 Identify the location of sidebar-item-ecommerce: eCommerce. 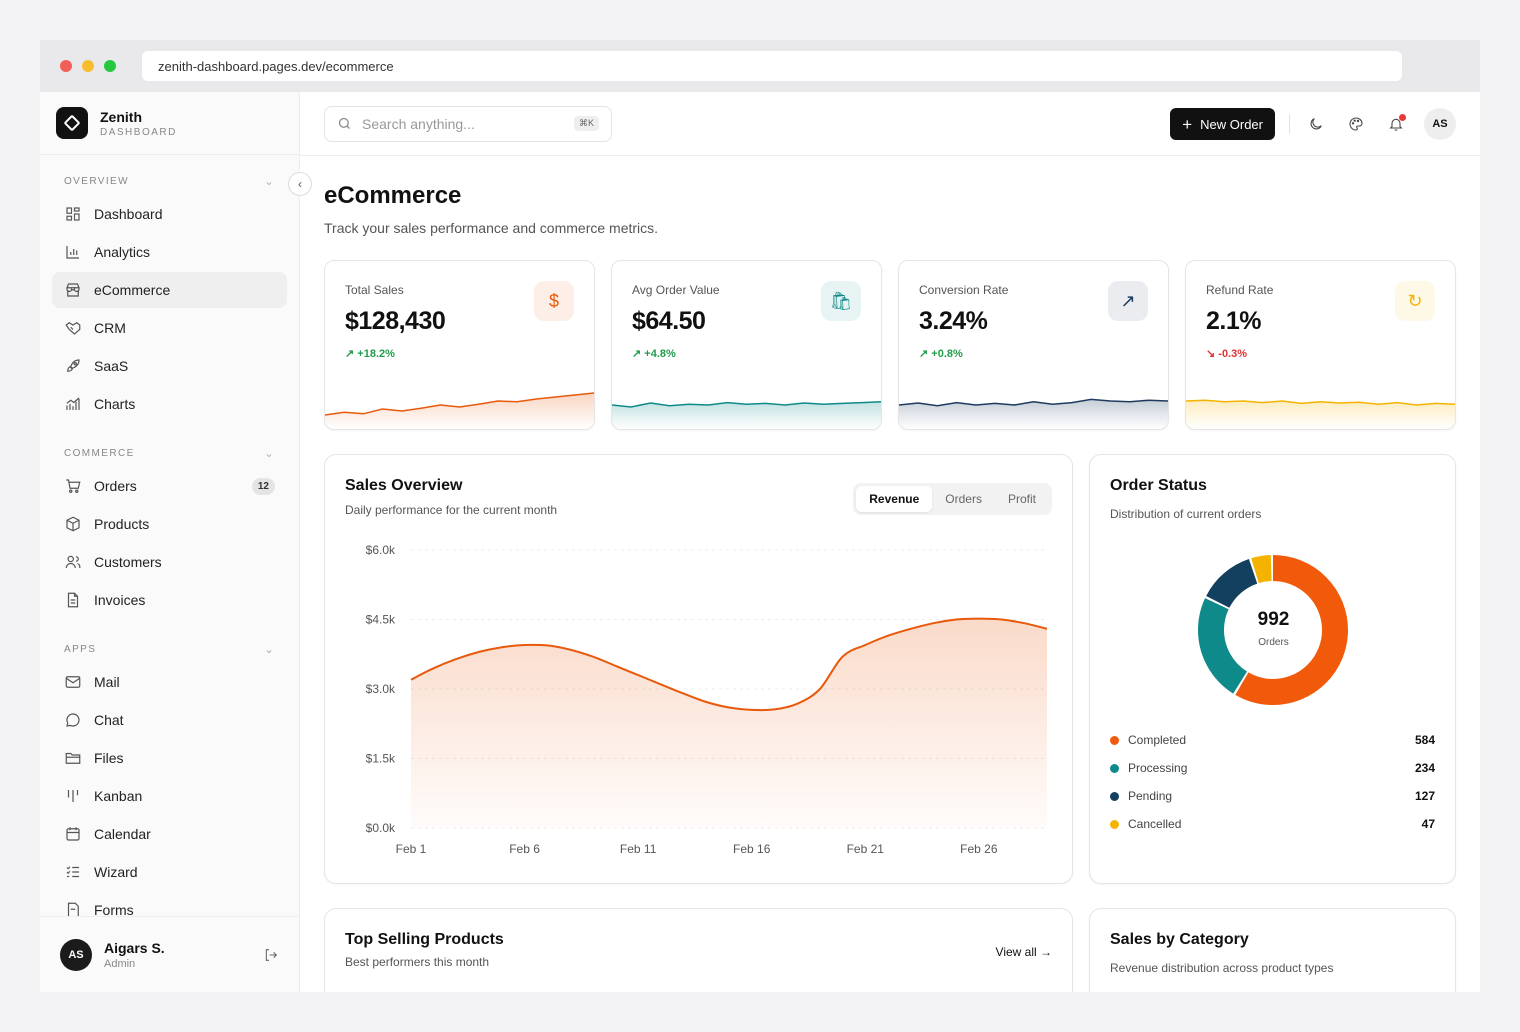
(169, 290).